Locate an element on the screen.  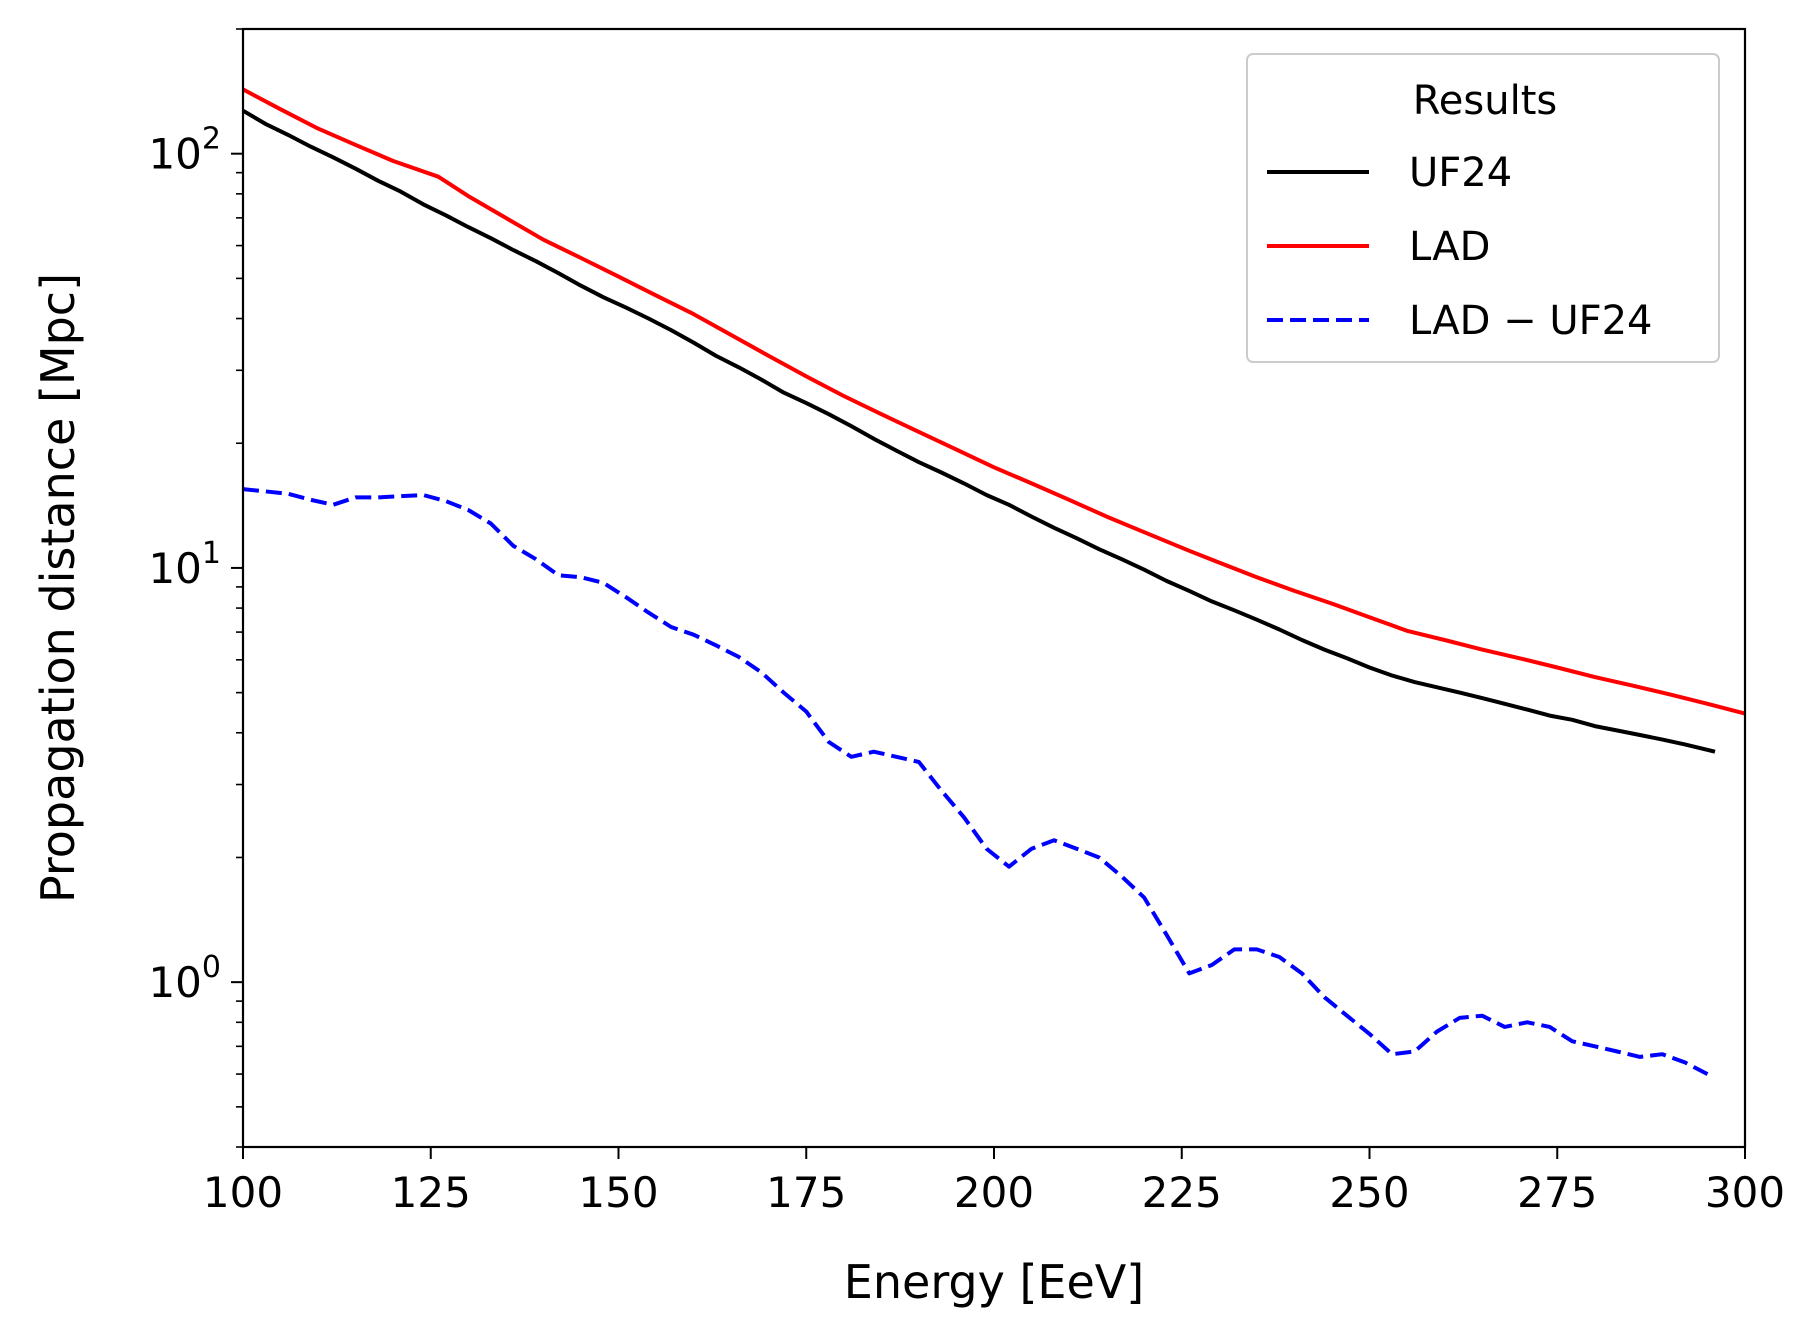
x-tick-label: 100 is located at coordinates (243, 1192).